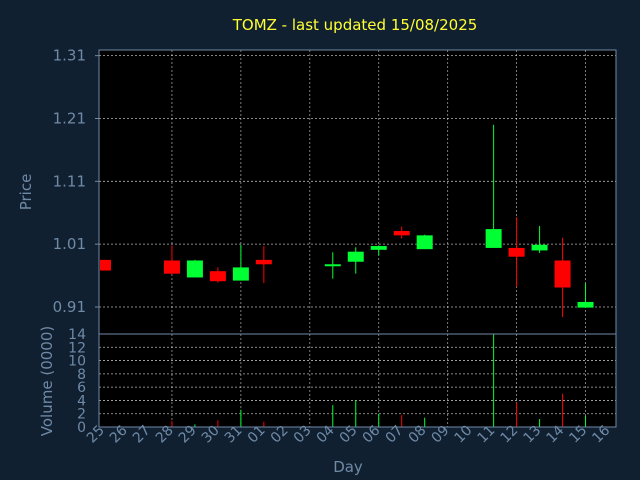 The width and height of the screenshot is (640, 480). I want to click on volume-tick-label: 8, so click(81, 375).